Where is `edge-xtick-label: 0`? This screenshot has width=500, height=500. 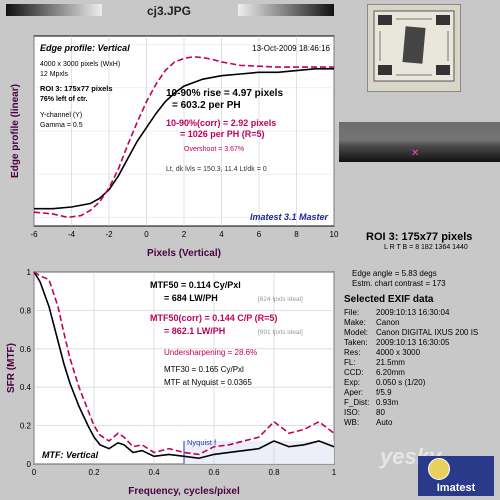 edge-xtick-label: 0 is located at coordinates (146, 234).